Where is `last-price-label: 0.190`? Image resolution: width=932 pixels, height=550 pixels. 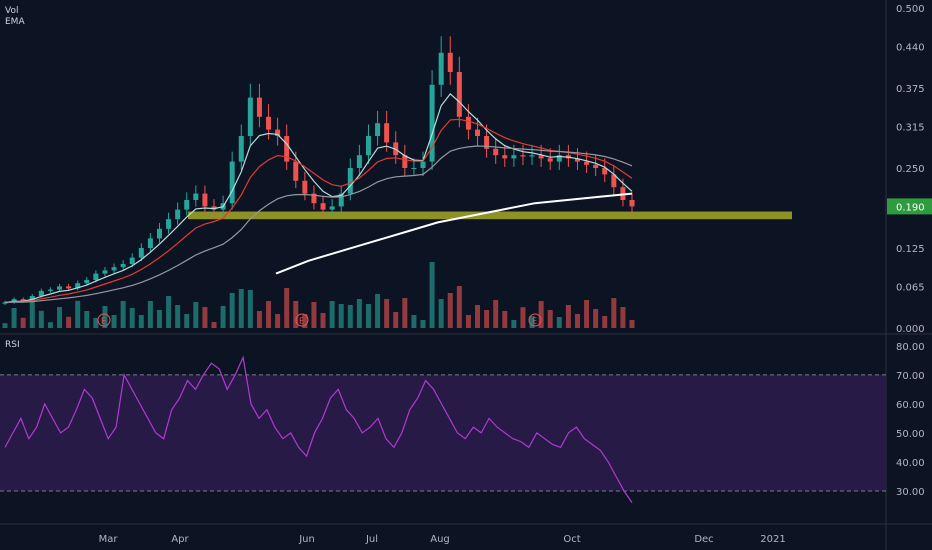 last-price-label: 0.190 is located at coordinates (910, 207).